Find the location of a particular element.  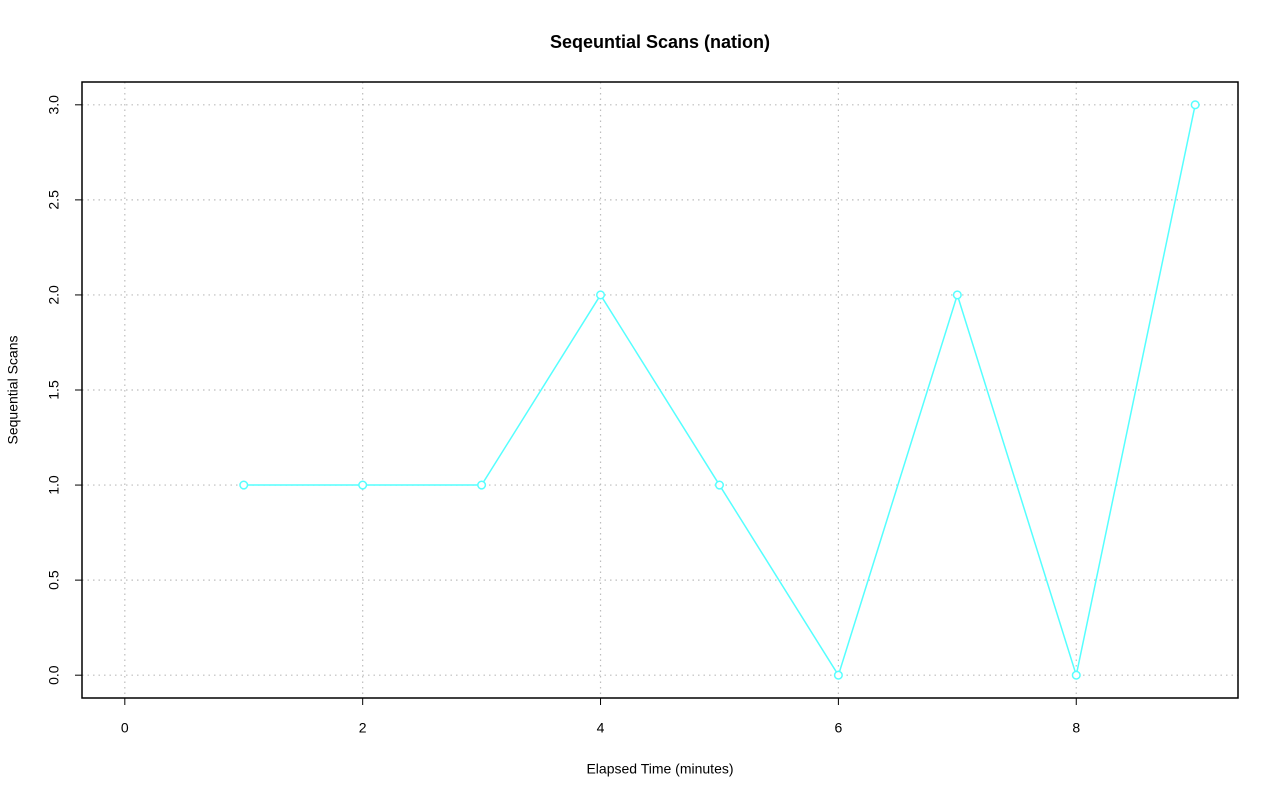

x-tick-label: 2 is located at coordinates (363, 728).